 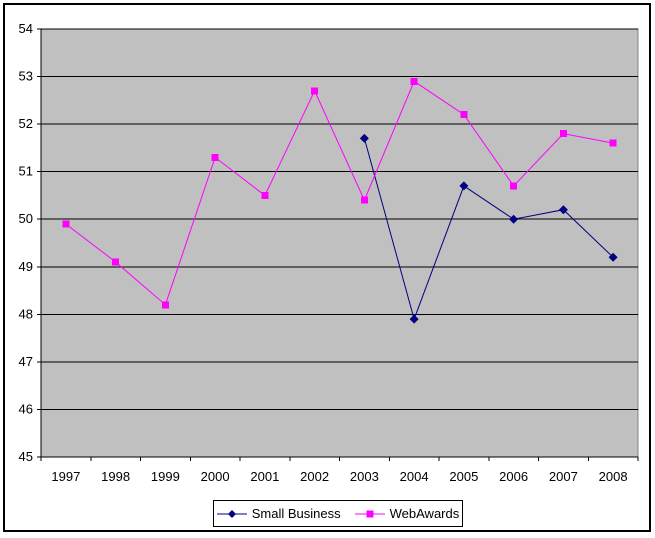 What do you see at coordinates (26, 456) in the screenshot?
I see `y-tick-label-45: 45` at bounding box center [26, 456].